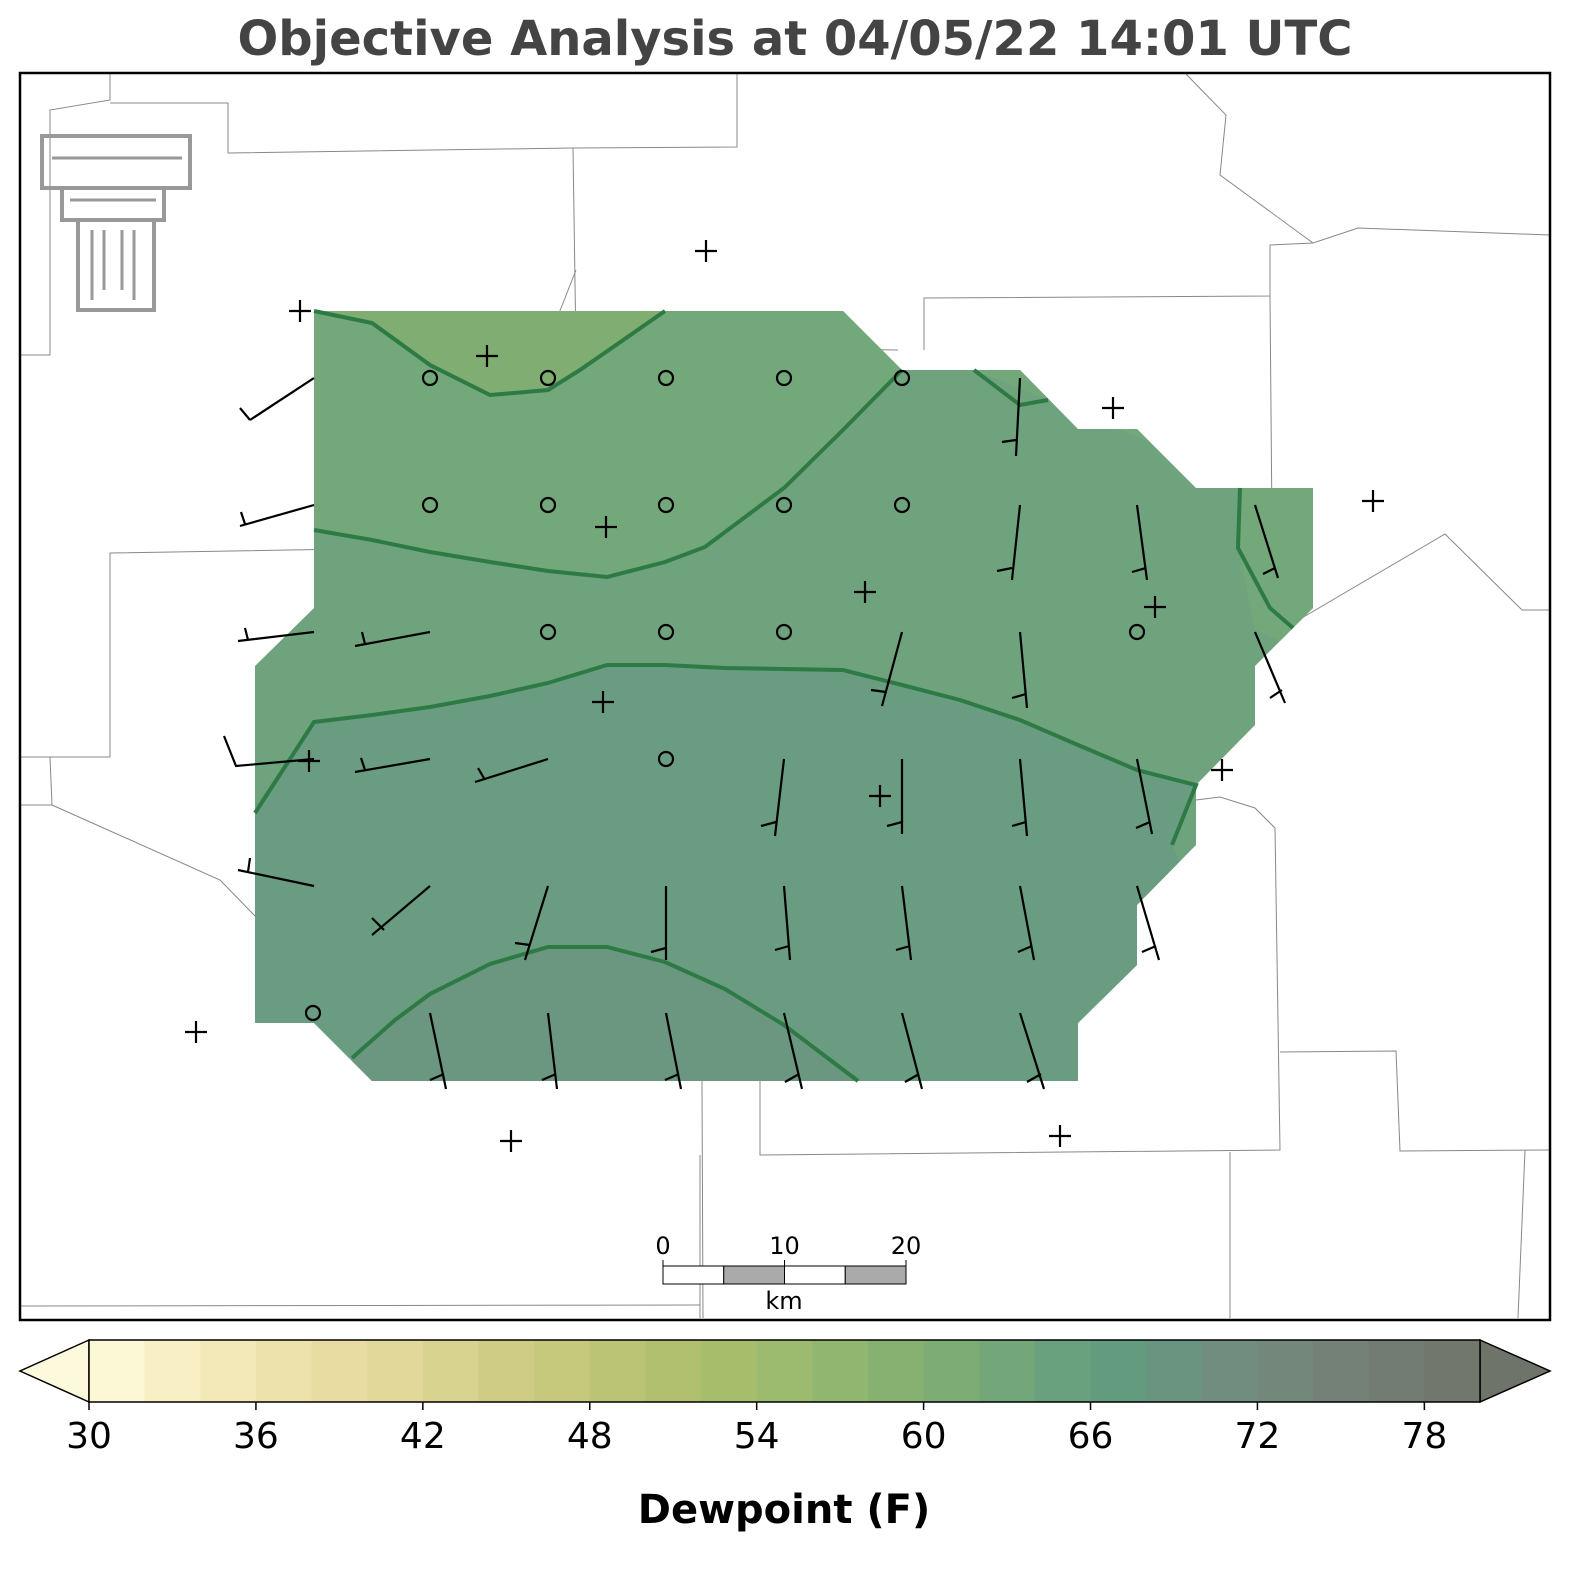  I want to click on colorbar-tick-label: 78, so click(1424, 1436).